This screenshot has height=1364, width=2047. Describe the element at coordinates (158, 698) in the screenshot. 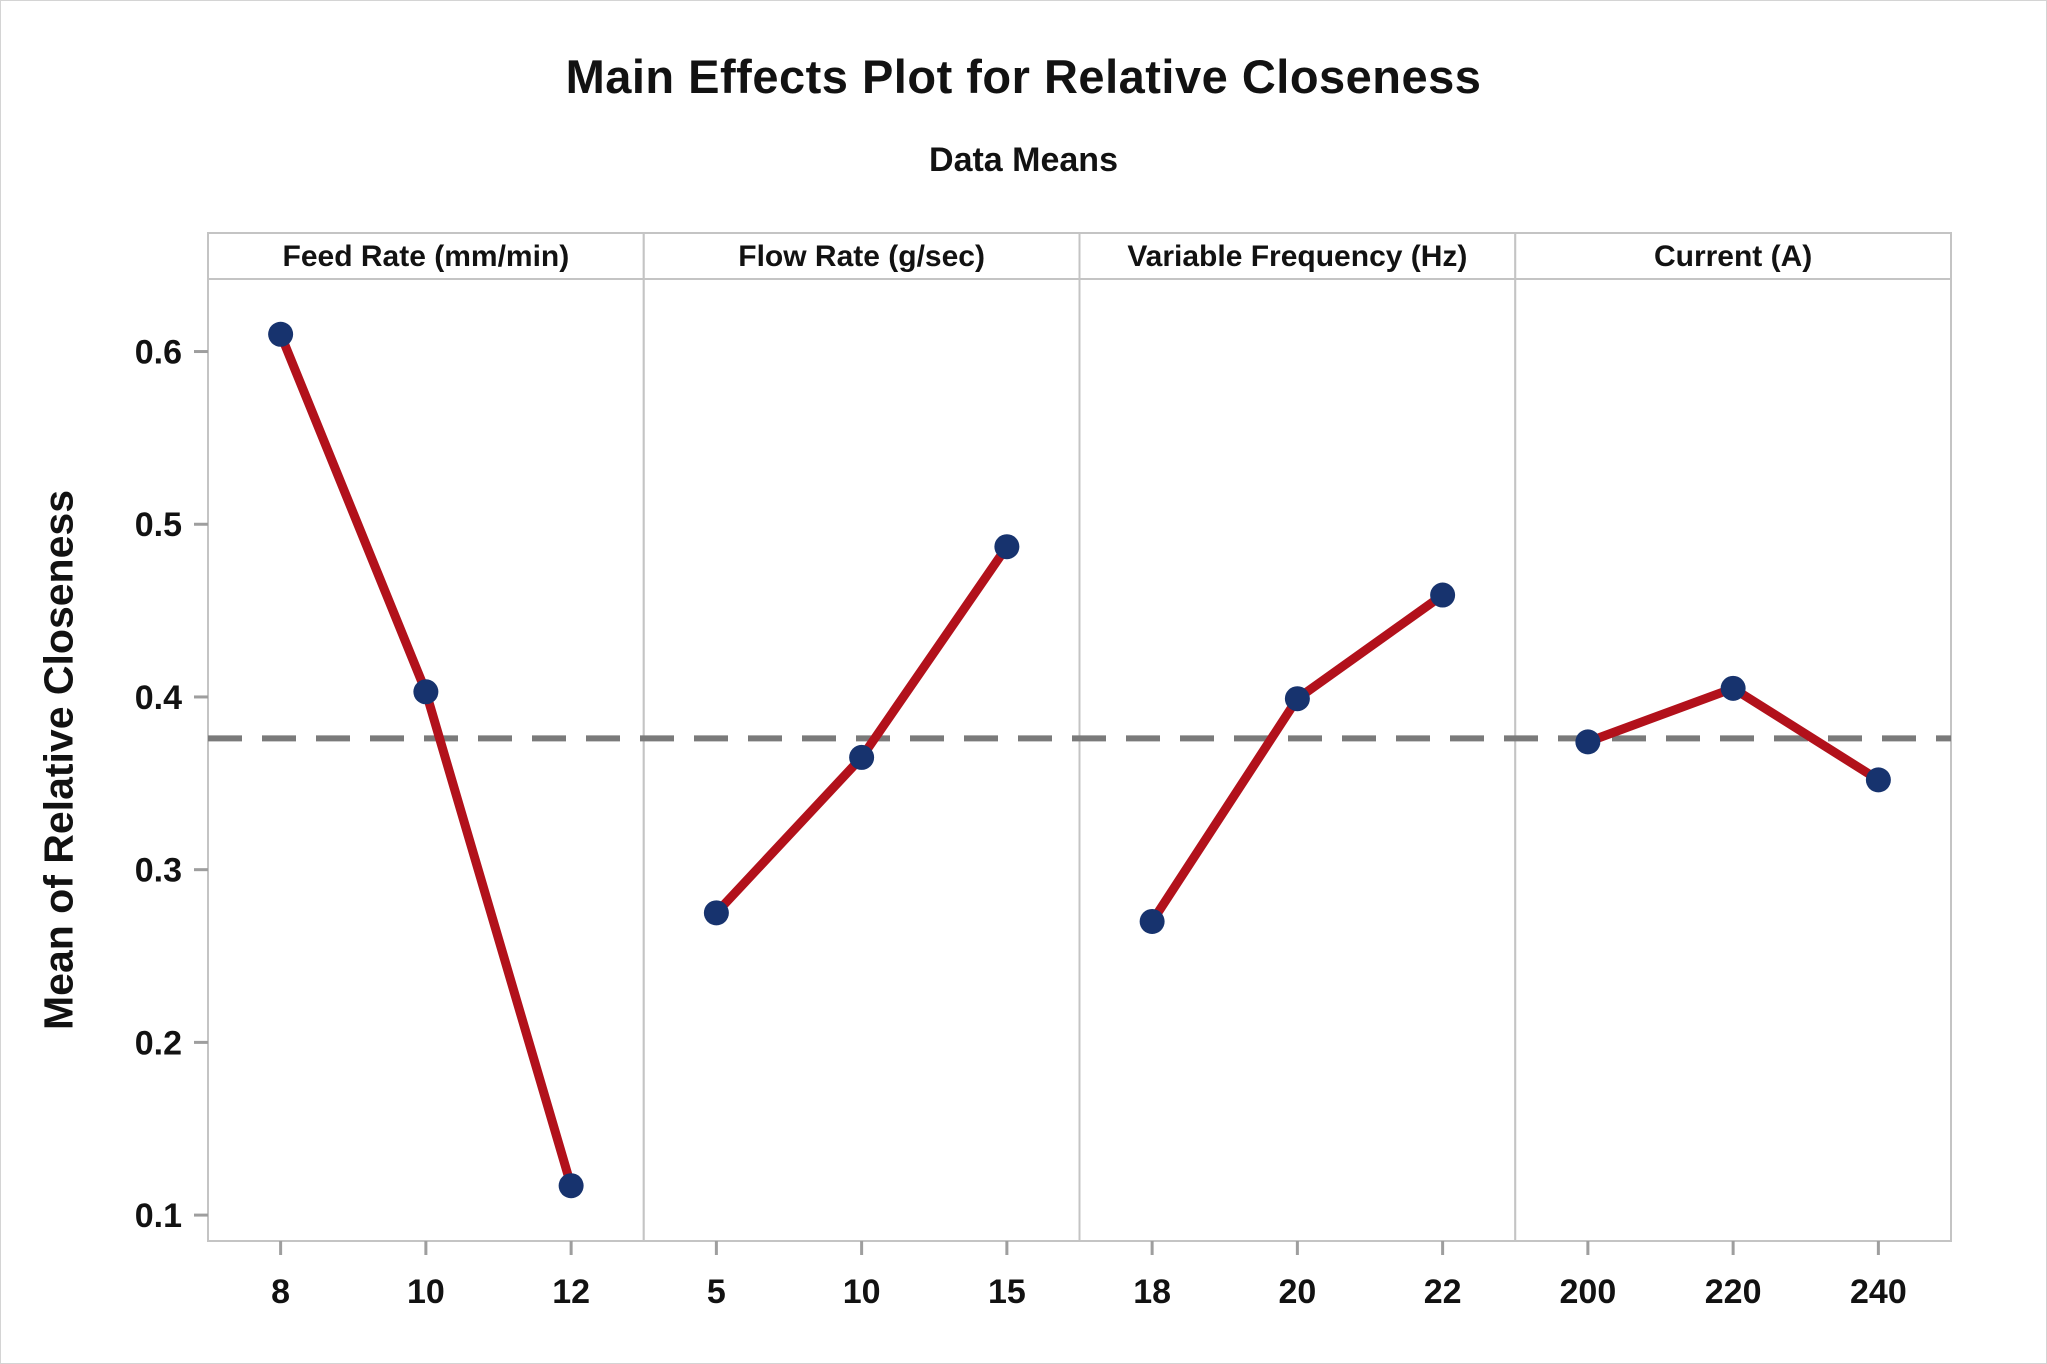

I see `y-tick-label: 0.4` at that location.